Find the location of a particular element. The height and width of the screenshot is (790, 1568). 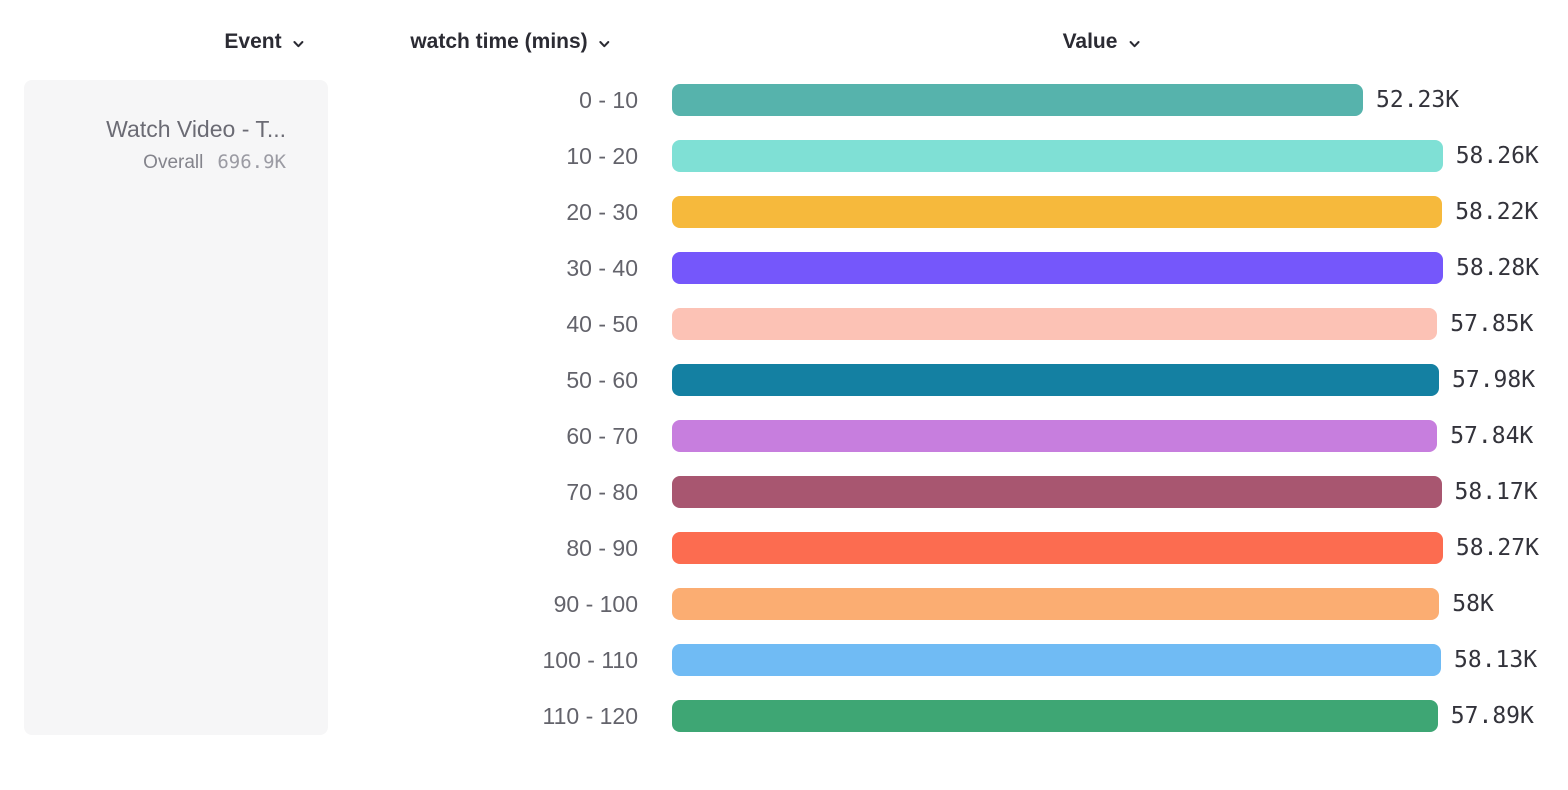

value-label: 57.84K is located at coordinates (1492, 436).